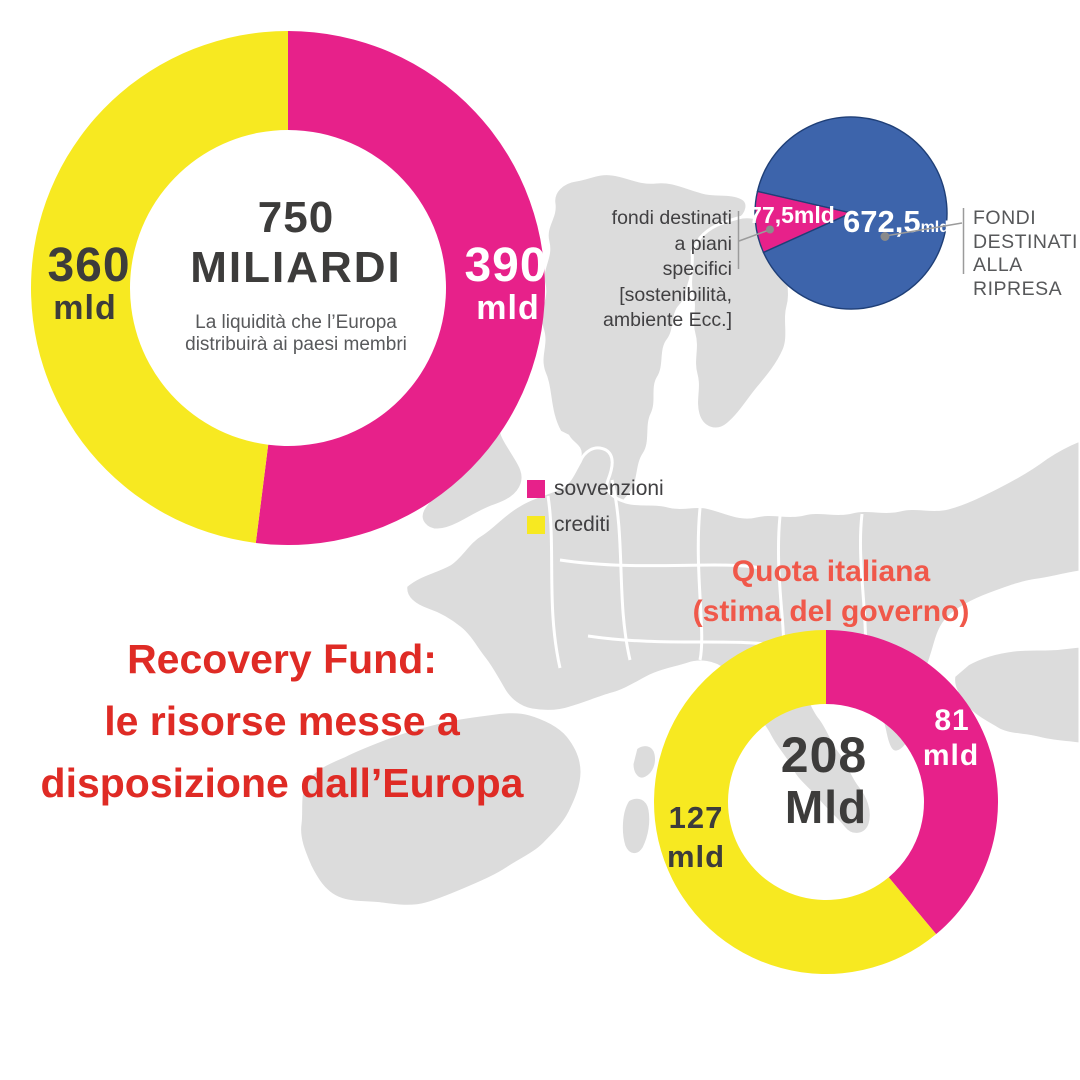 This screenshot has width=1080, height=1080. Describe the element at coordinates (536, 524) in the screenshot. I see `crediti-swatch` at that location.